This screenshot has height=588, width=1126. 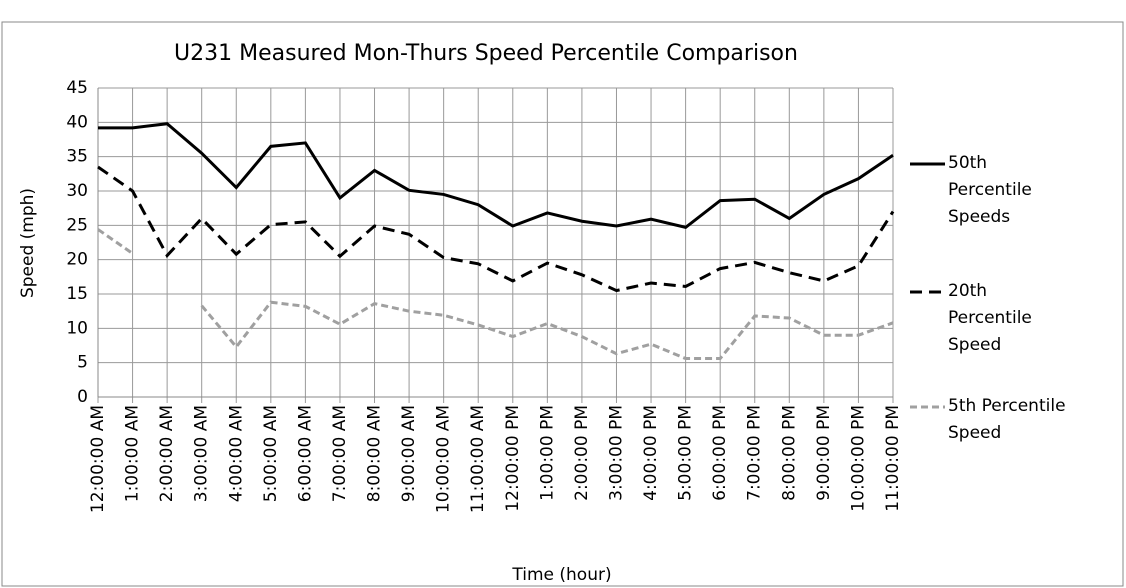 I want to click on x-tick-label: 12:00:00 AM, so click(x=98, y=459).